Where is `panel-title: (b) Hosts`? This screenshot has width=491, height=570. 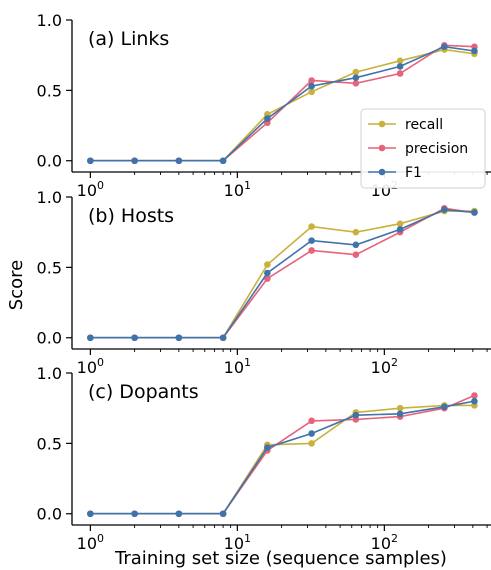 panel-title: (b) Hosts is located at coordinates (131, 216).